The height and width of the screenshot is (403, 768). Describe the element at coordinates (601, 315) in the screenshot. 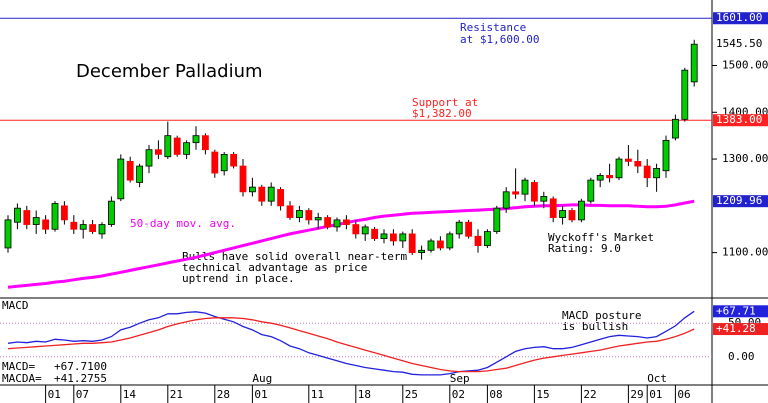

I see `annotation: MACD posture` at that location.